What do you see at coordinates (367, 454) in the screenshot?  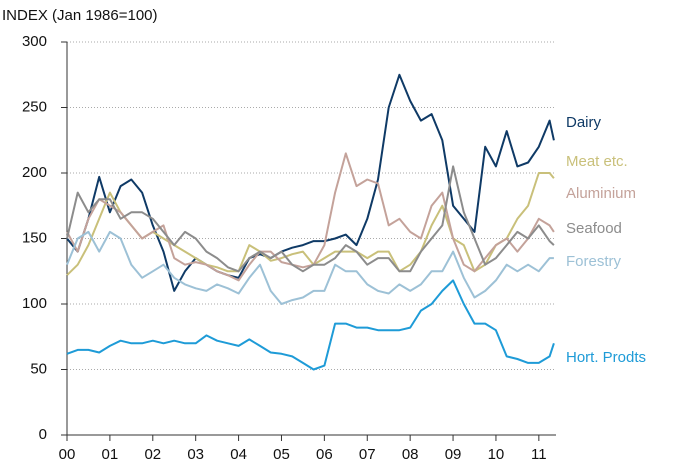 I see `x-tick-label: 07` at bounding box center [367, 454].